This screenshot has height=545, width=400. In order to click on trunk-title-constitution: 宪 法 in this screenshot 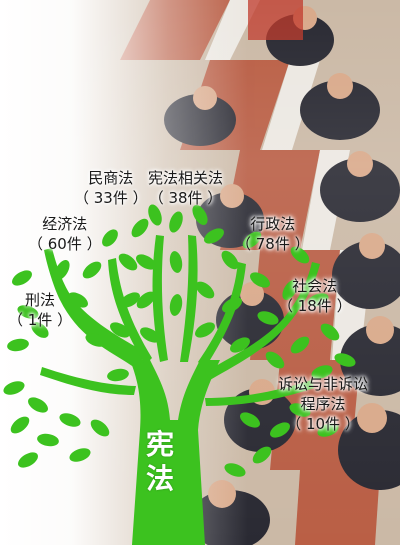, I will do `click(160, 462)`.